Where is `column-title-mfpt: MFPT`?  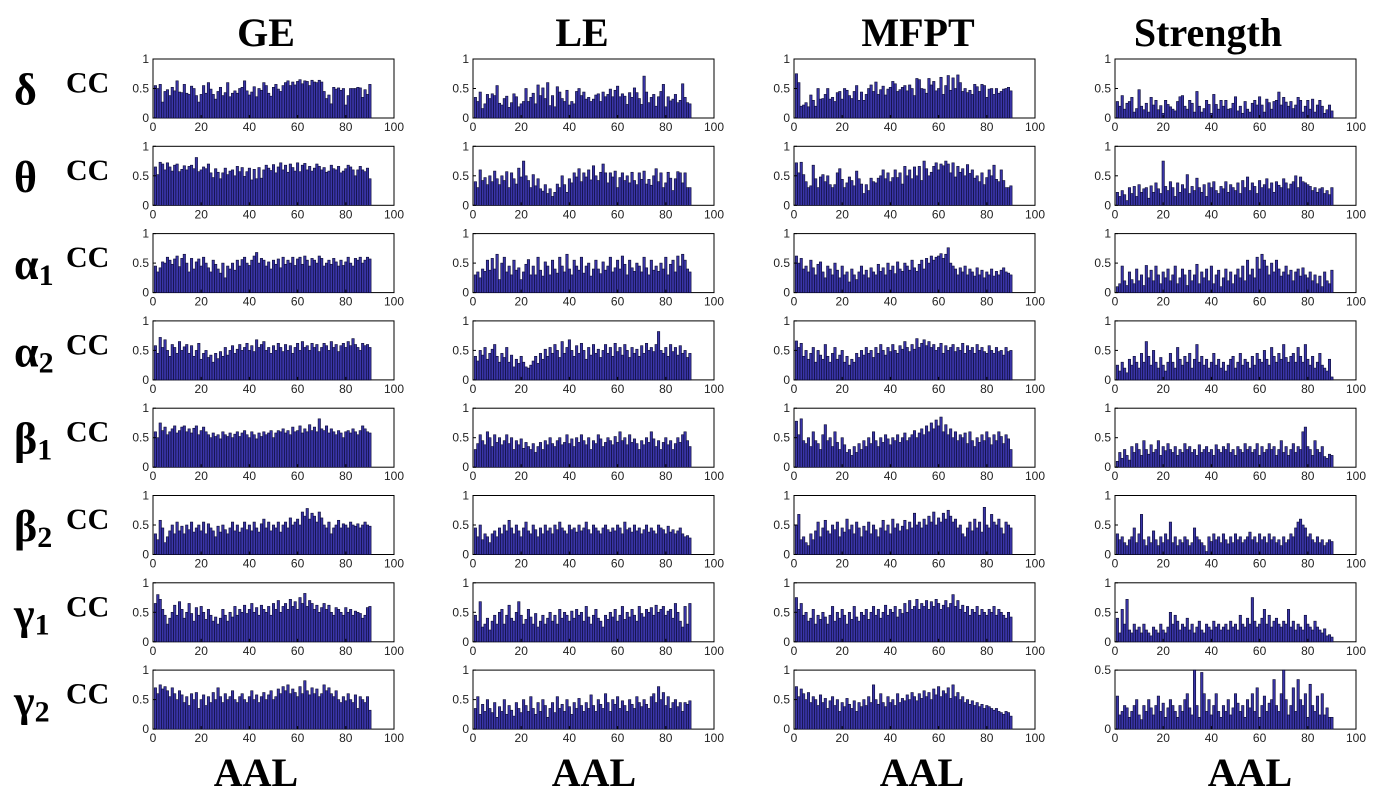 column-title-mfpt: MFPT is located at coordinates (918, 32).